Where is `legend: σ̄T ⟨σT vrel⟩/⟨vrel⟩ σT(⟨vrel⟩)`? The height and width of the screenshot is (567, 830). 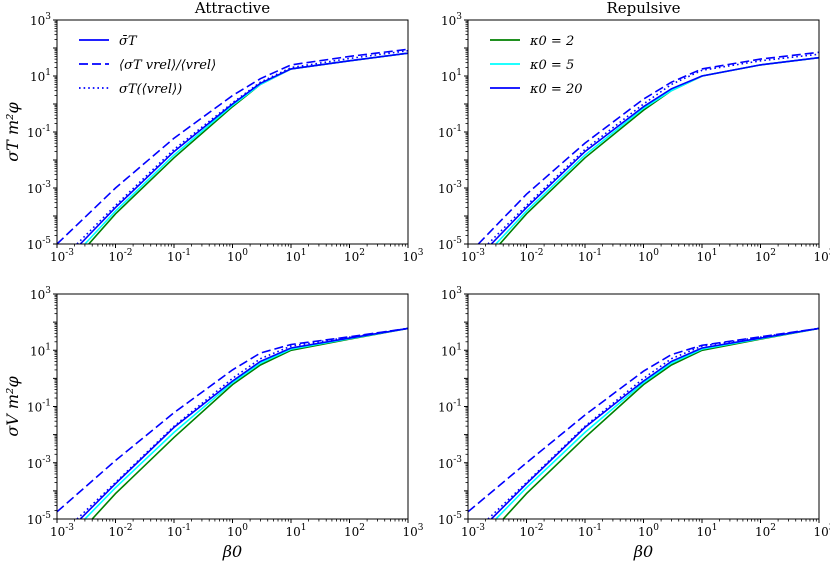 legend: σ̄T ⟨σT vrel⟩/⟨vrel⟩ σT(⟨vrel⟩) is located at coordinates (147, 65).